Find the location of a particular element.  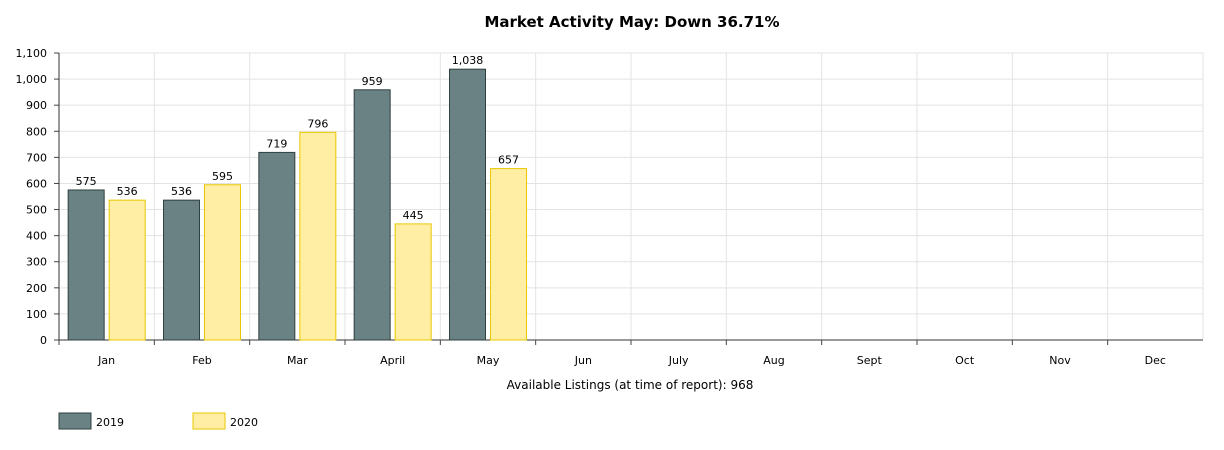

x-tick-label: Jun is located at coordinates (583, 360).